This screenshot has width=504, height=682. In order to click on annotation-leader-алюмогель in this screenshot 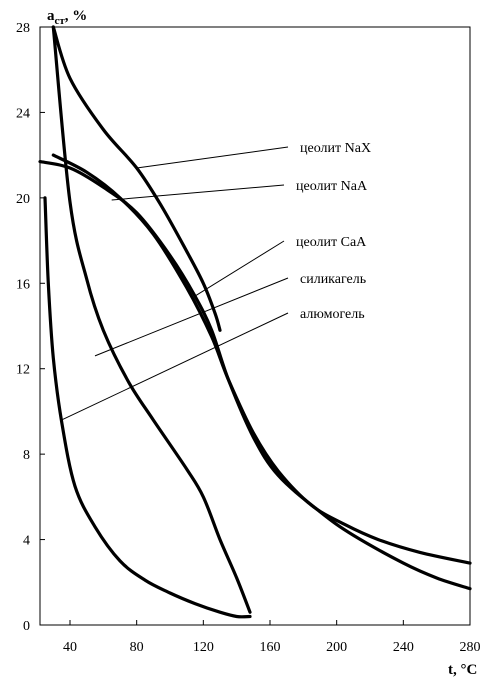, I will do `click(175, 366)`.